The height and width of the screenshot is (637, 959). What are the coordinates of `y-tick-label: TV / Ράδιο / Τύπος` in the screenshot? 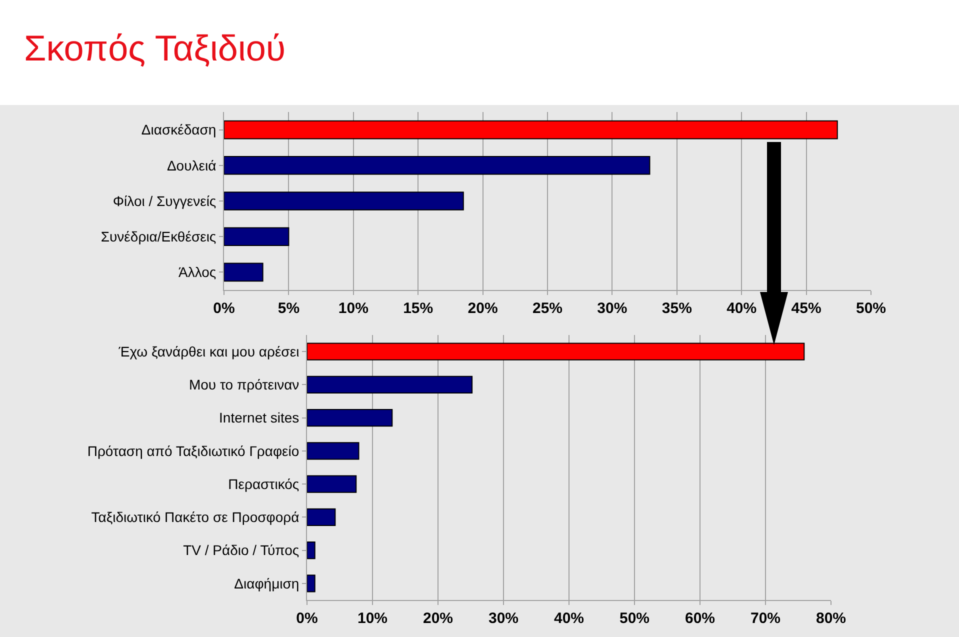 It's located at (241, 550).